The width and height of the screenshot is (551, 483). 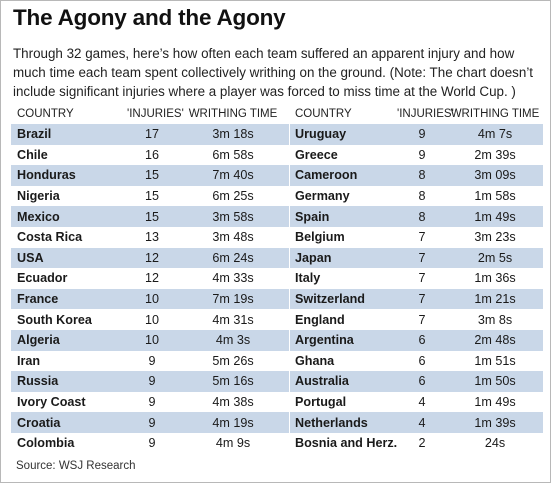 I want to click on injuries-cell: 17, so click(x=151, y=134).